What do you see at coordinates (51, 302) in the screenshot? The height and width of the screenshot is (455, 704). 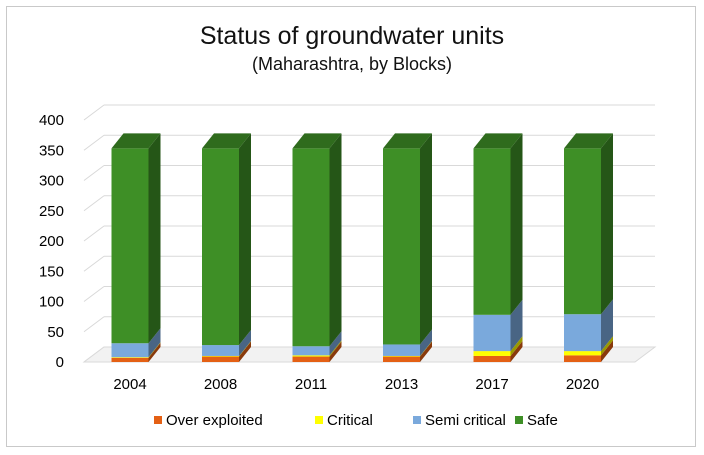 I see `y-tick-label: 100` at bounding box center [51, 302].